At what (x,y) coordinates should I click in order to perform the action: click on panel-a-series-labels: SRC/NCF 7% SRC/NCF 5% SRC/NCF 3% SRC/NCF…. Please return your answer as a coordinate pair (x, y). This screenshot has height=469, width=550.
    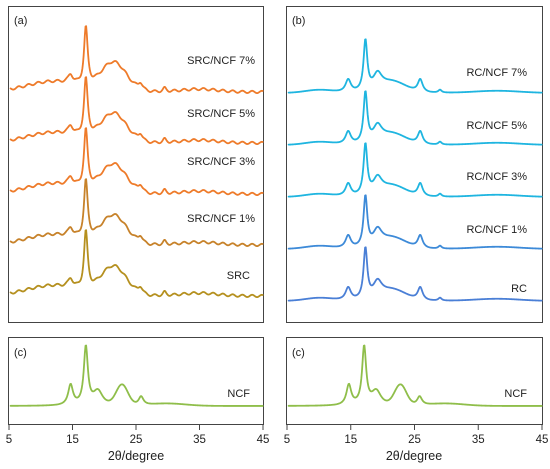
    Looking at the image, I should click on (221, 168).